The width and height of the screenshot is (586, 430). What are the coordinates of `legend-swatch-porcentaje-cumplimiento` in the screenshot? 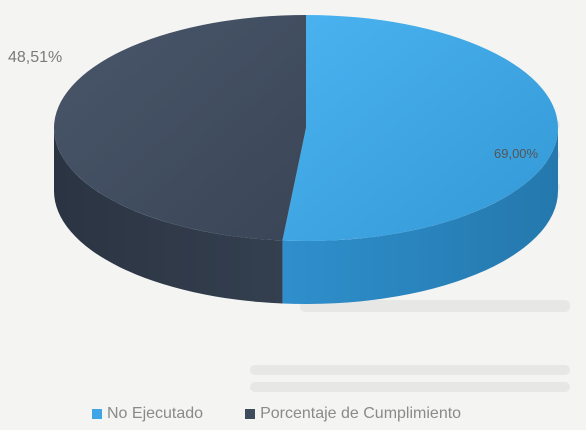 It's located at (250, 414).